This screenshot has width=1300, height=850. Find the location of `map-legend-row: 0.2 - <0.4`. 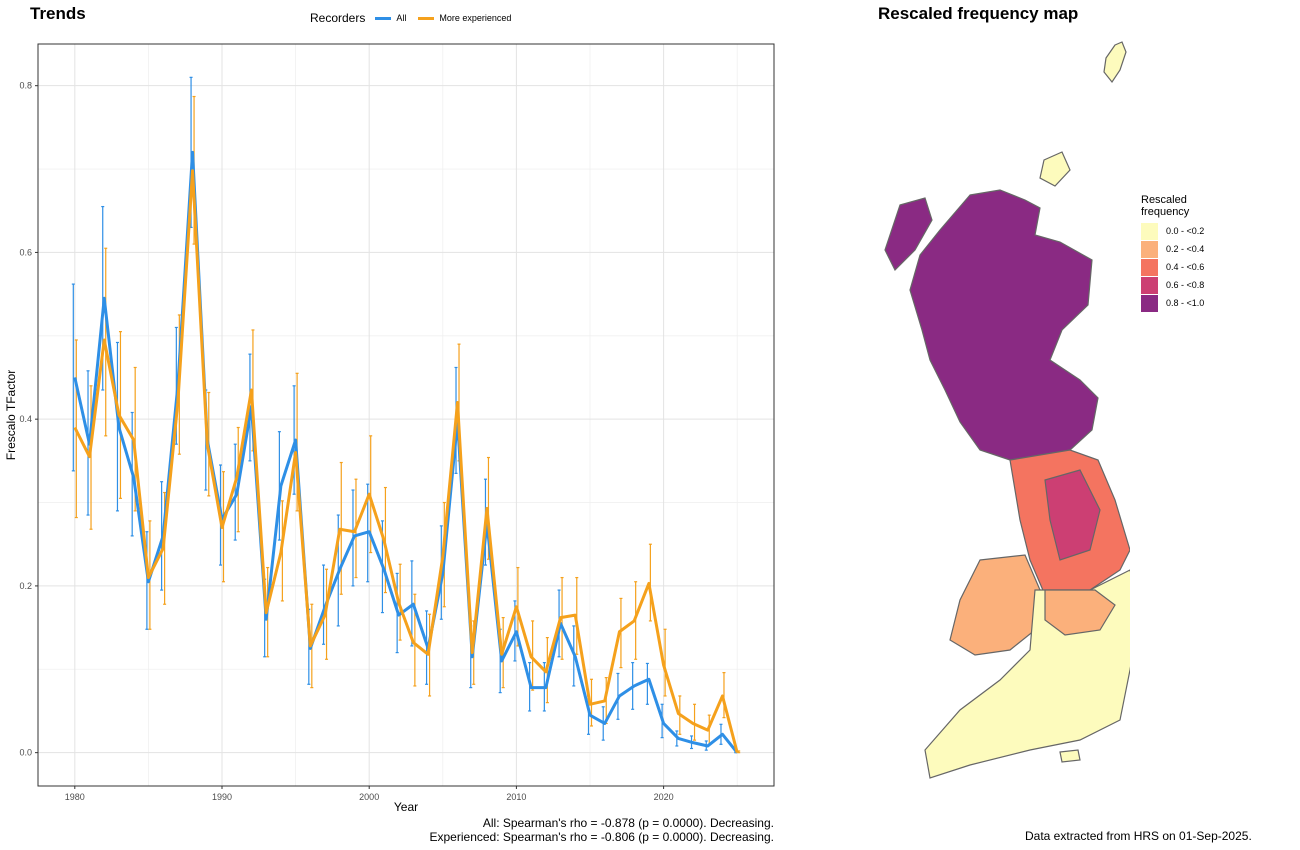

map-legend-row: 0.2 - <0.4 is located at coordinates (1172, 249).